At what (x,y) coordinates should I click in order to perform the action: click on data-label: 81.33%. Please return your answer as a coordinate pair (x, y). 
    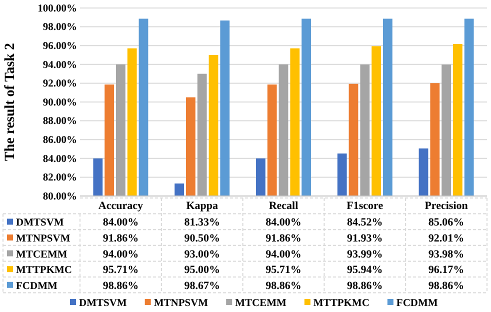
    Looking at the image, I should click on (202, 222).